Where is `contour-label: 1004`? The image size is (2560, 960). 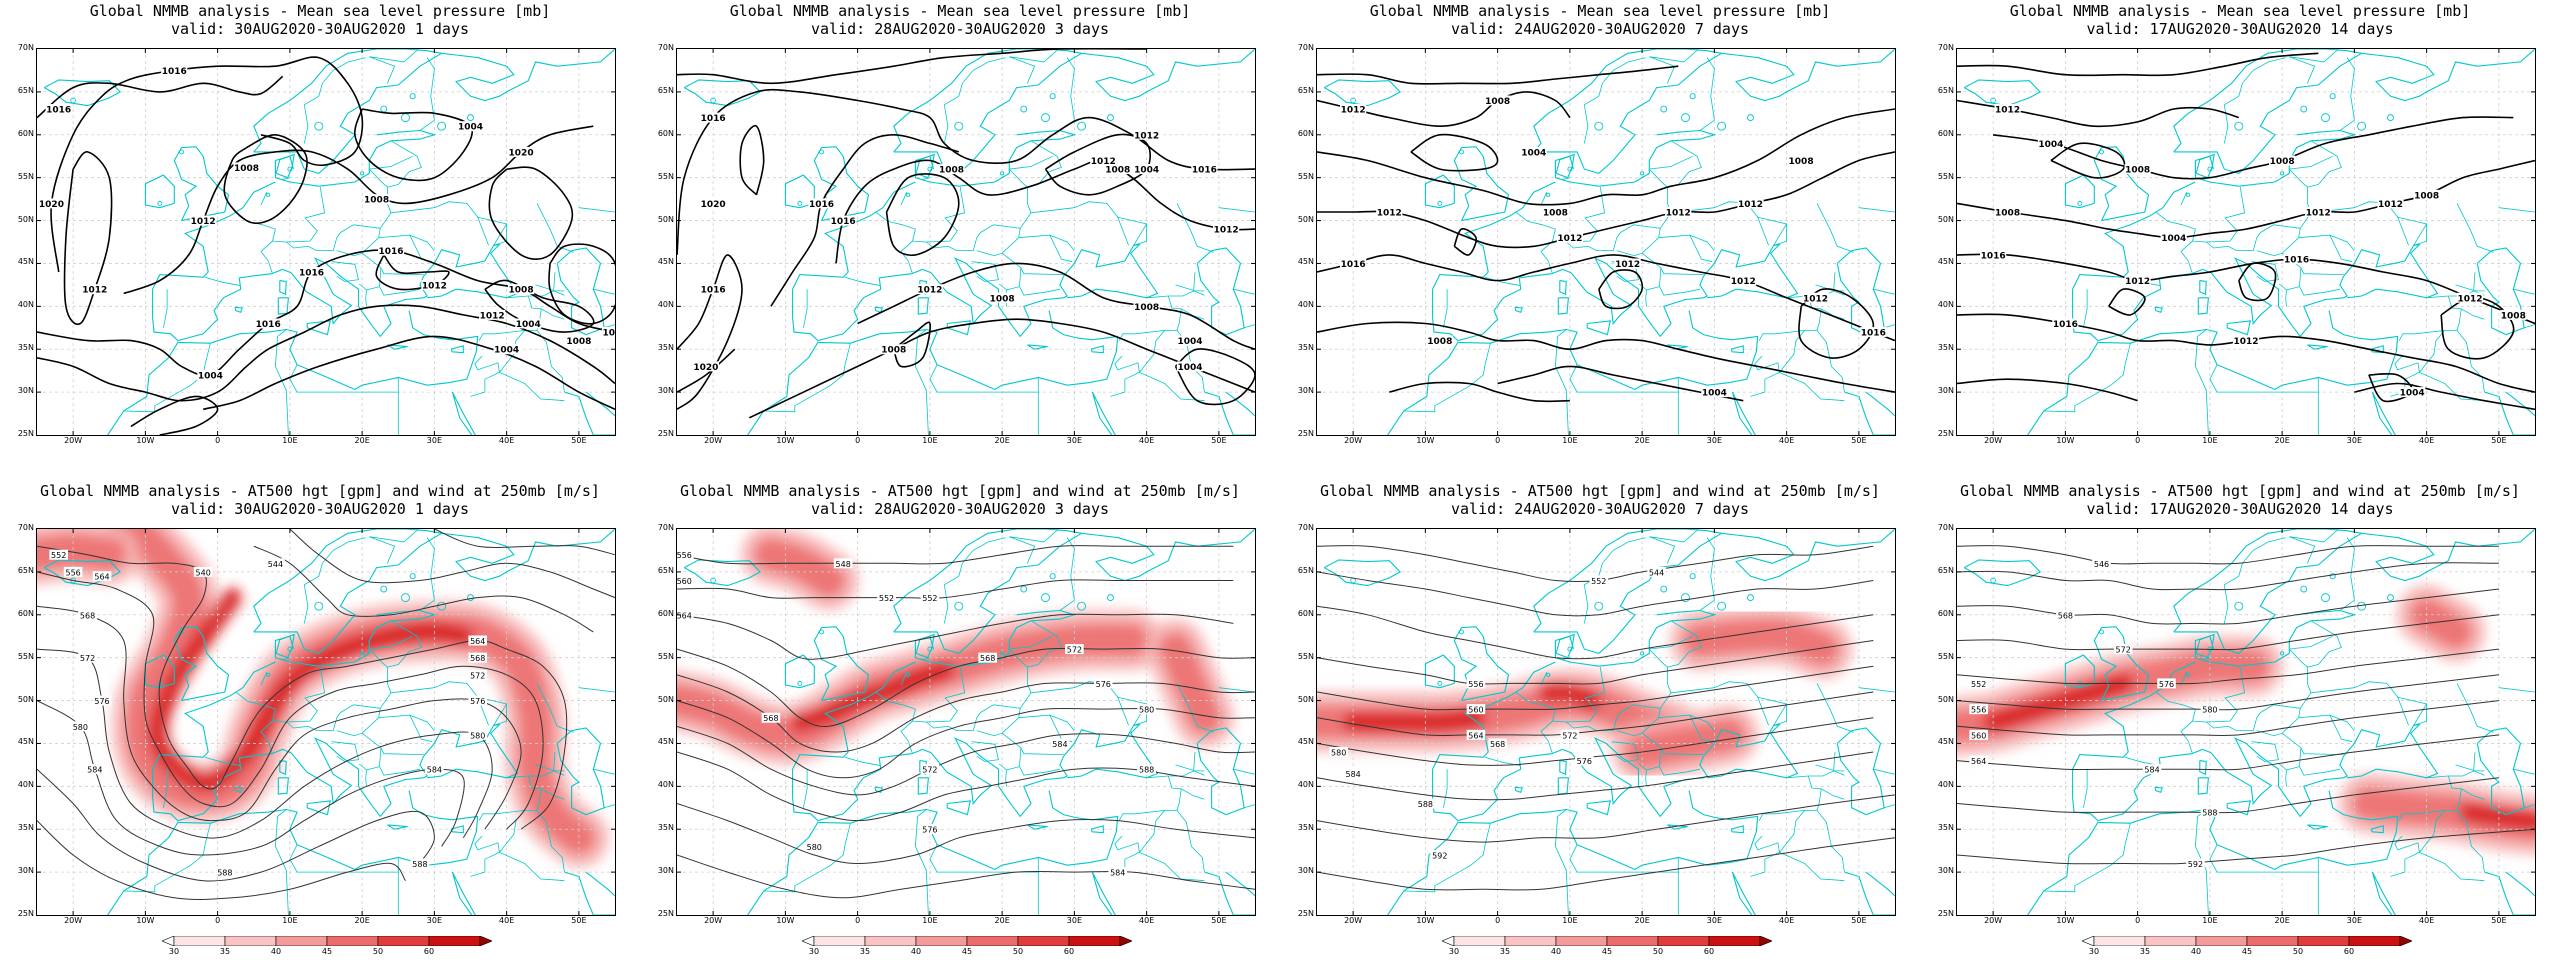
contour-label: 1004 is located at coordinates (210, 376).